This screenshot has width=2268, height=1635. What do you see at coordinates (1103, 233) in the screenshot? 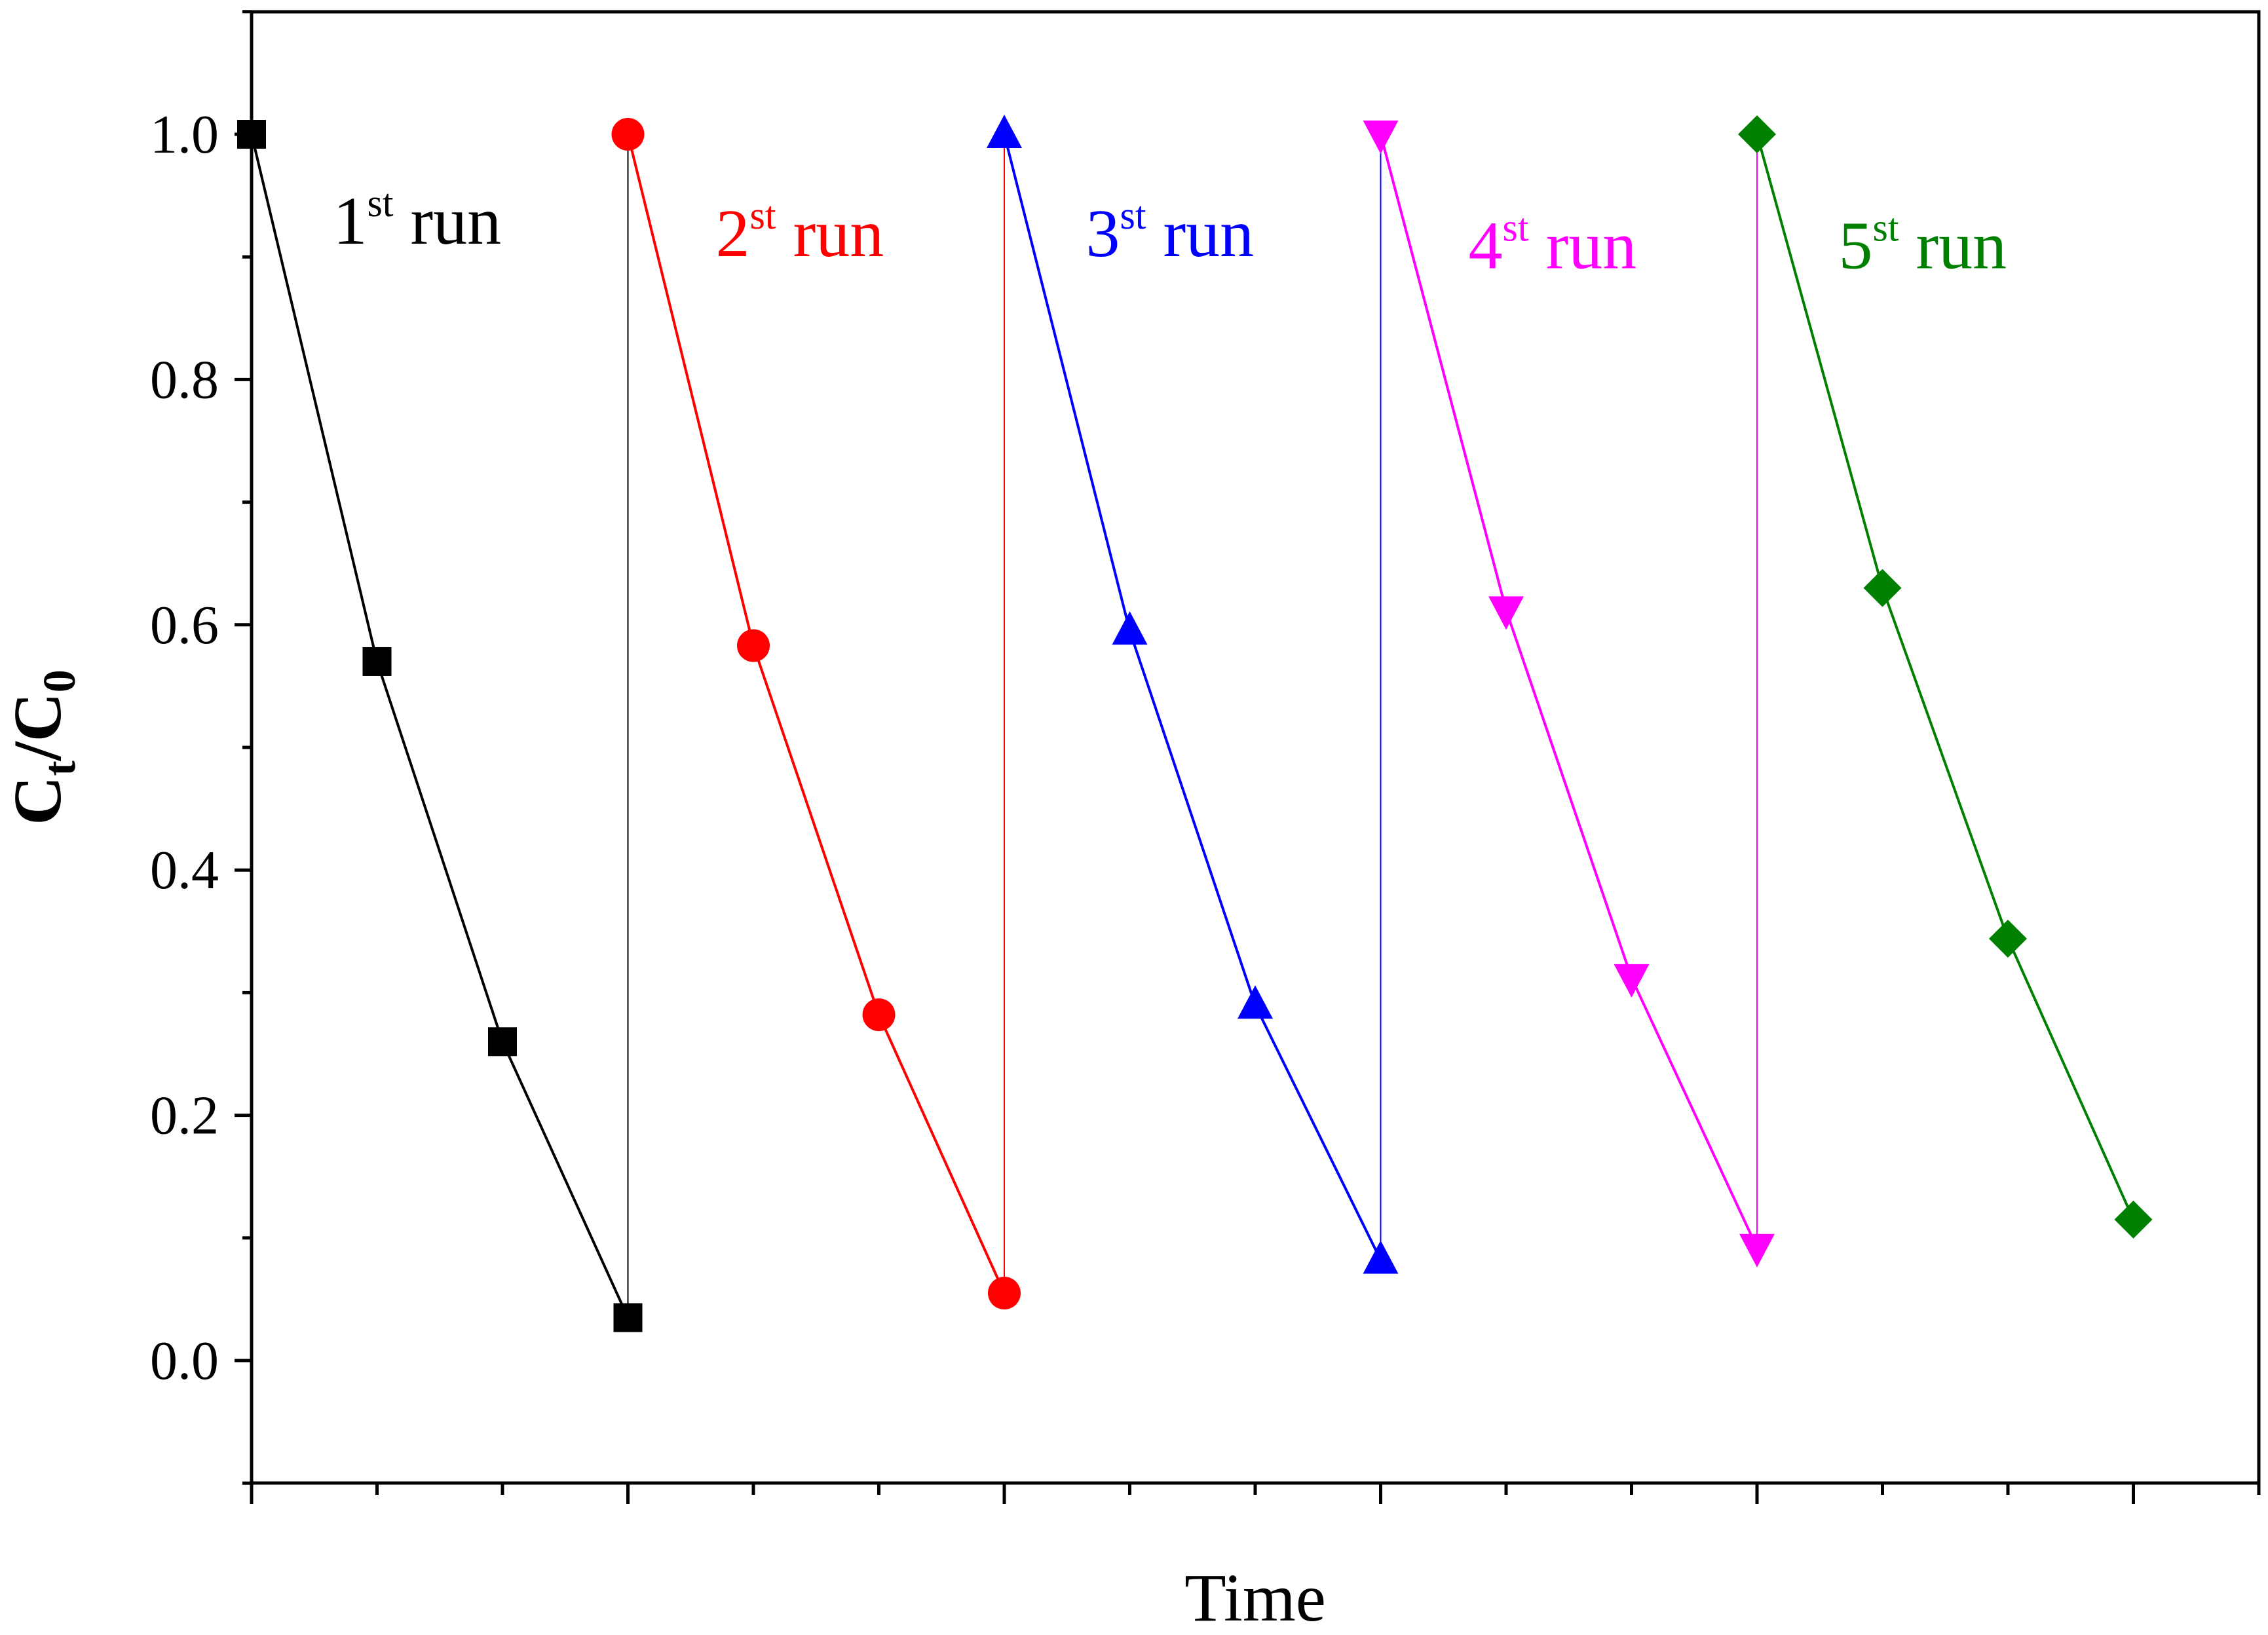
I see `run-label-number: 3` at bounding box center [1103, 233].